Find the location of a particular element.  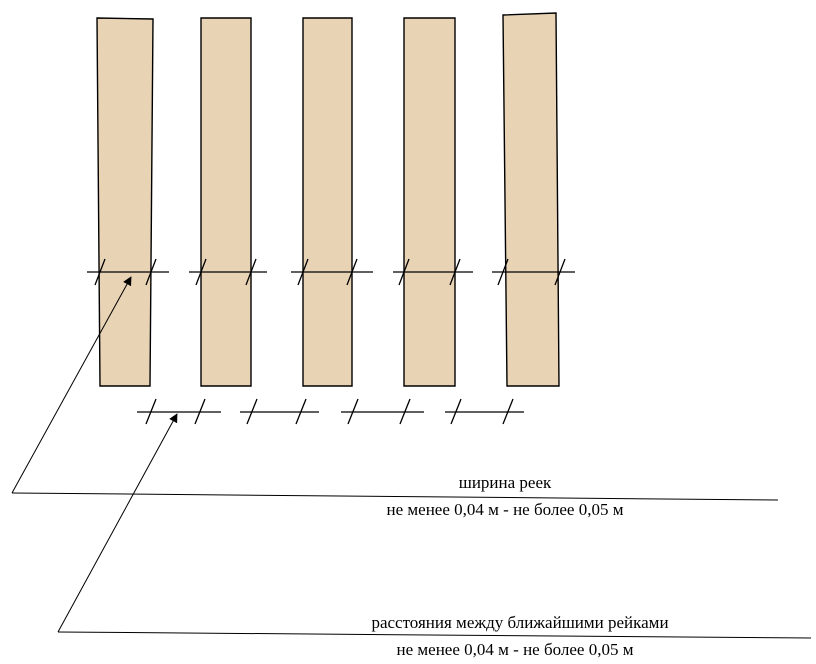

gap-between-title: расстояния между ближайшими рейками is located at coordinates (520, 622).